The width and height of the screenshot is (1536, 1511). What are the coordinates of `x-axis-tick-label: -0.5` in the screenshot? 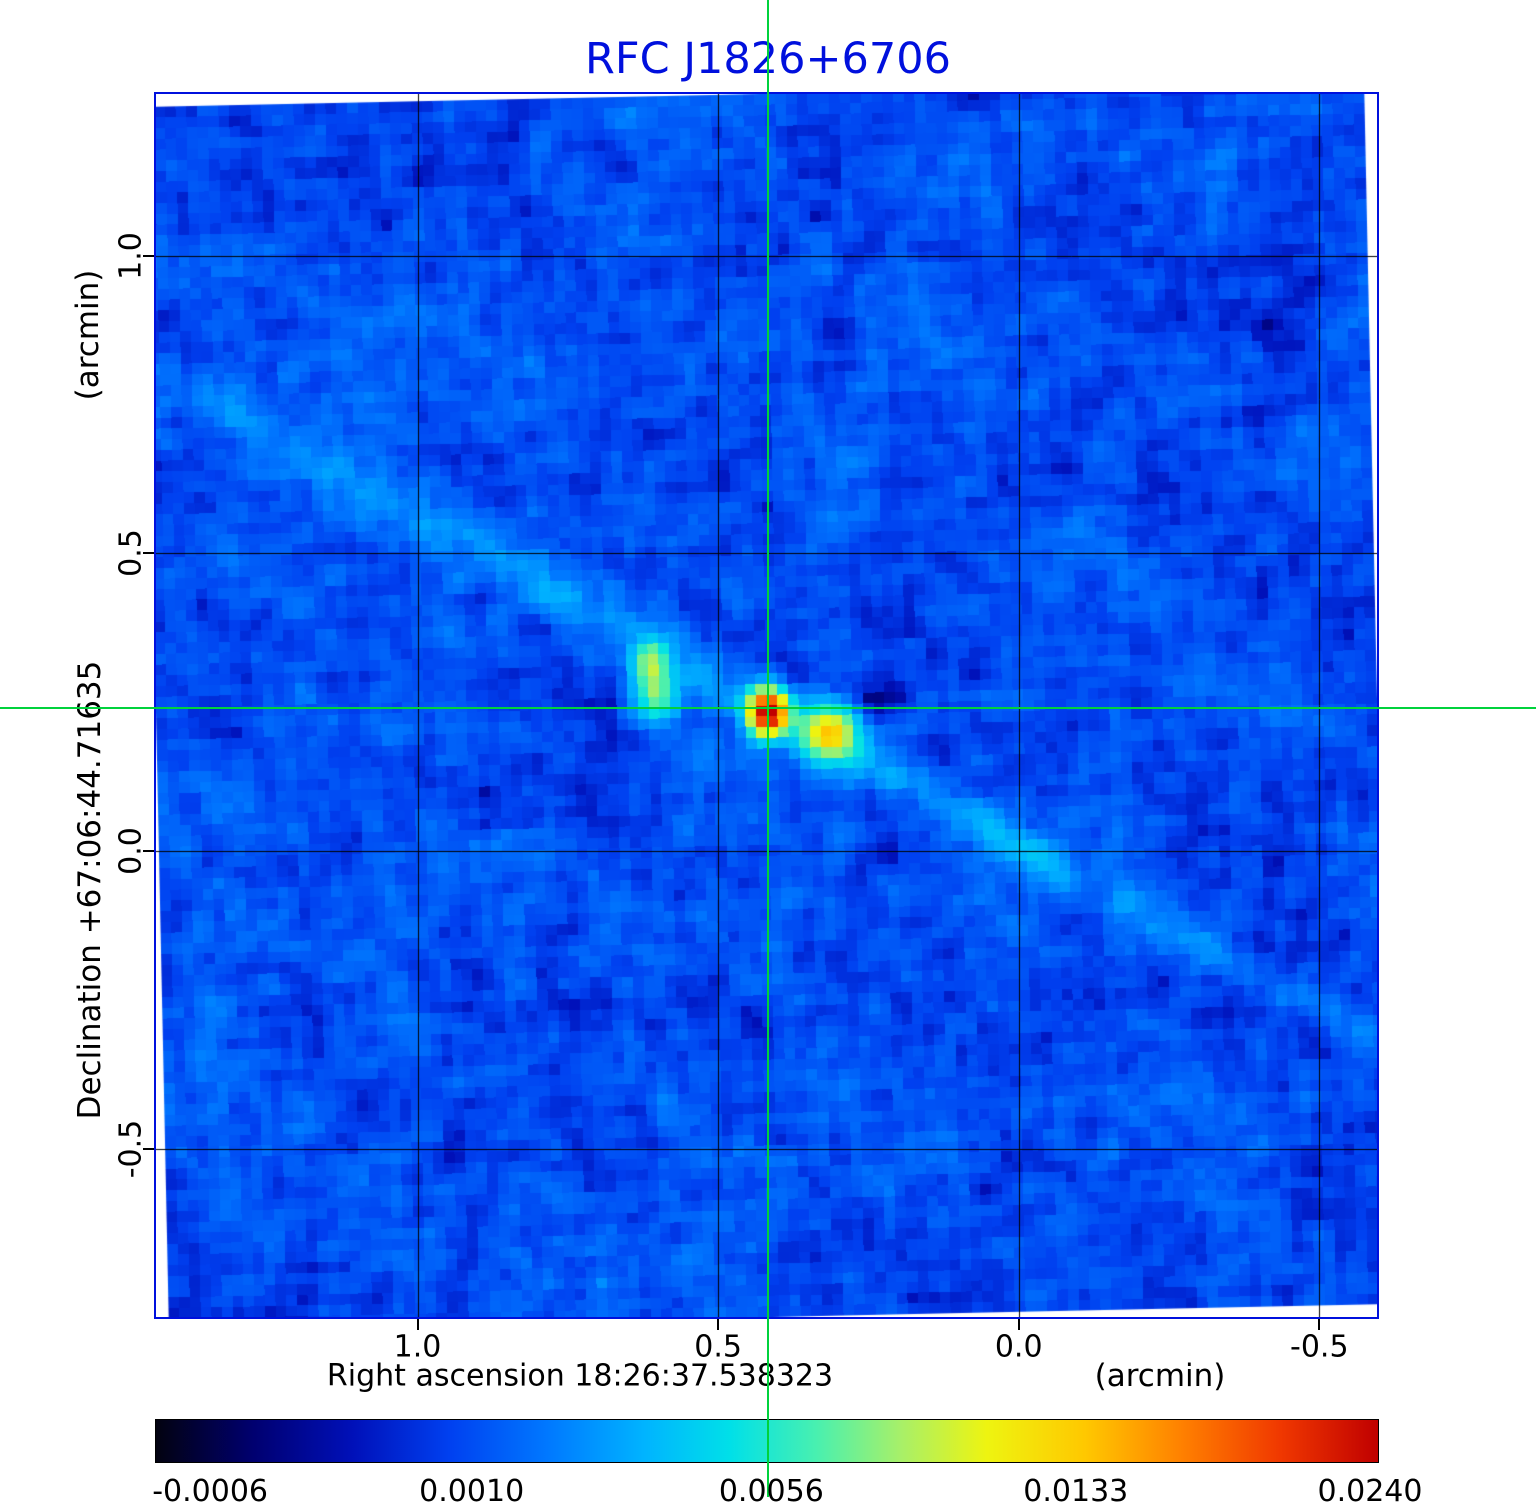 It's located at (1319, 1347).